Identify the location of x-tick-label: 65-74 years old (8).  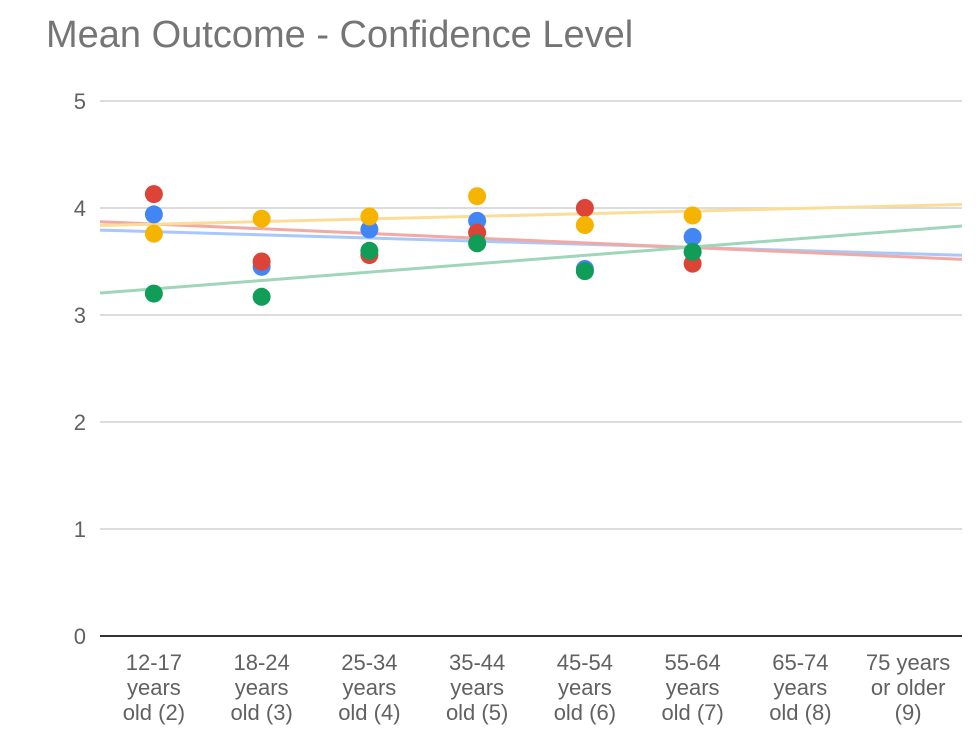
(800, 687).